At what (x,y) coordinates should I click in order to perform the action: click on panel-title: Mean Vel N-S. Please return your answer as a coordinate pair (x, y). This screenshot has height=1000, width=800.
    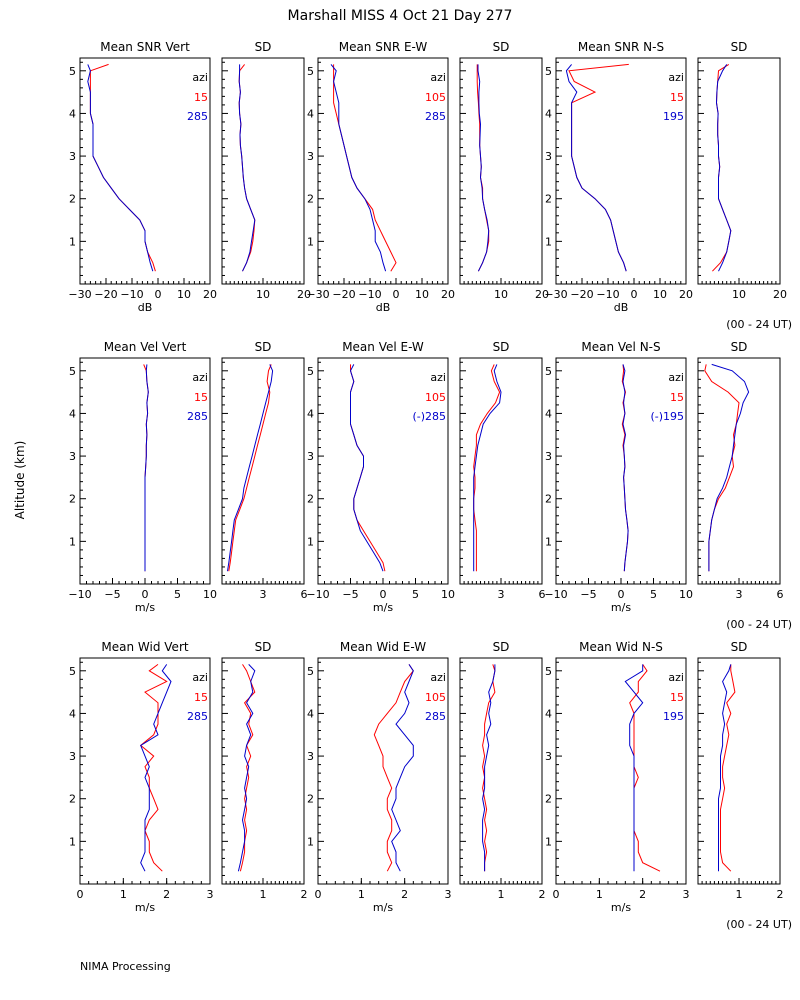
    Looking at the image, I should click on (620, 347).